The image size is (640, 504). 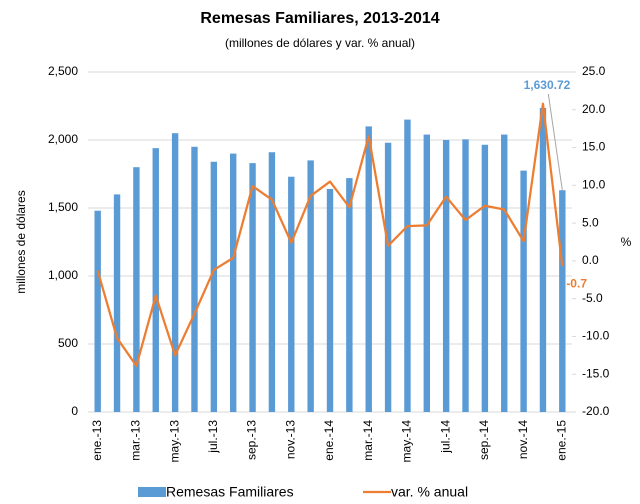 I want to click on legend-label: var. % anual, so click(x=429, y=492).